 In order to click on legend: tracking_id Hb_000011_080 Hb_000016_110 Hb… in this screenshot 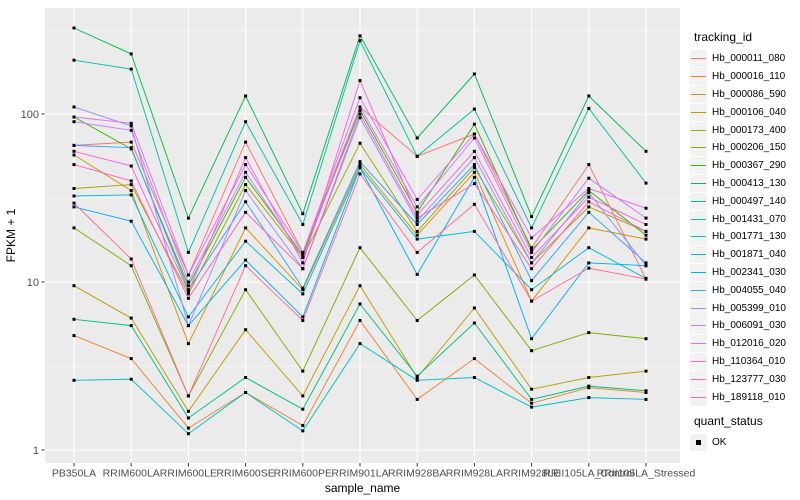, I will do `click(744, 241)`.